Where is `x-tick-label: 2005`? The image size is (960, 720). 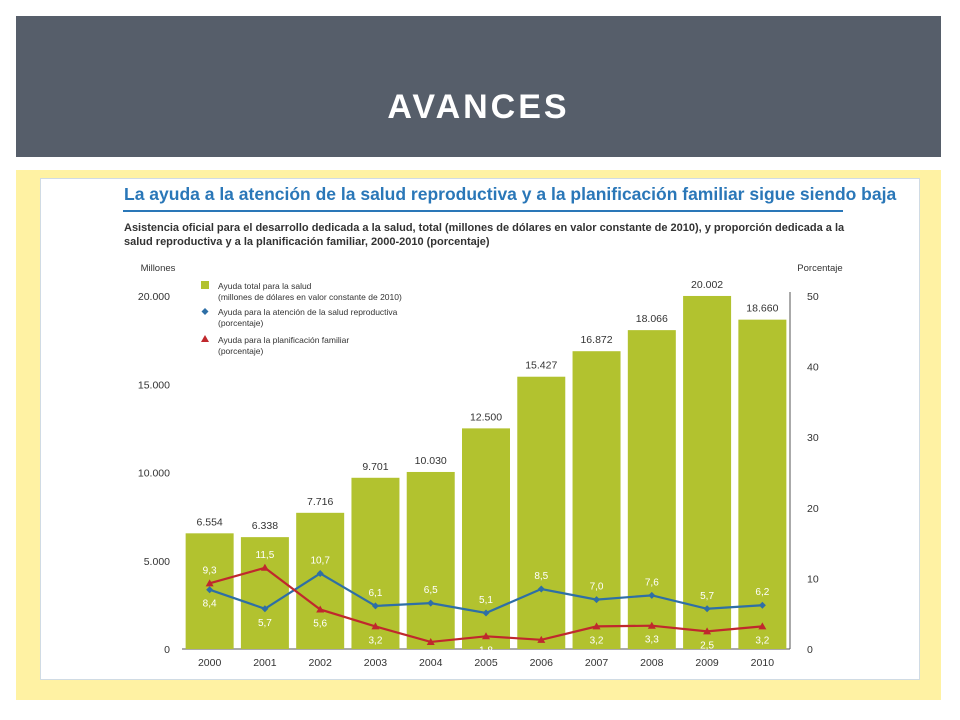
x-tick-label: 2005 is located at coordinates (486, 663).